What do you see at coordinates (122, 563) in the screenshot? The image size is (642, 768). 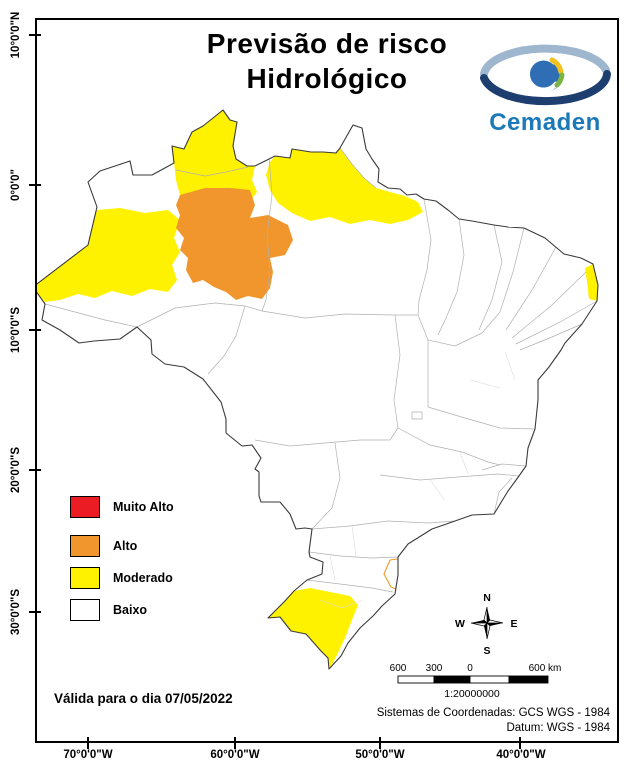 I see `risk-legend: Muito Alto Alto Moderado Baixo` at bounding box center [122, 563].